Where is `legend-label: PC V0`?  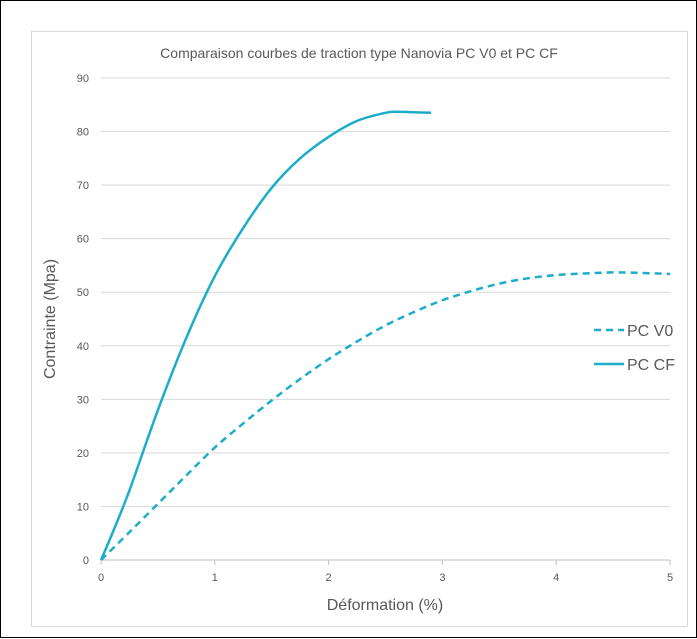
legend-label: PC V0 is located at coordinates (650, 331).